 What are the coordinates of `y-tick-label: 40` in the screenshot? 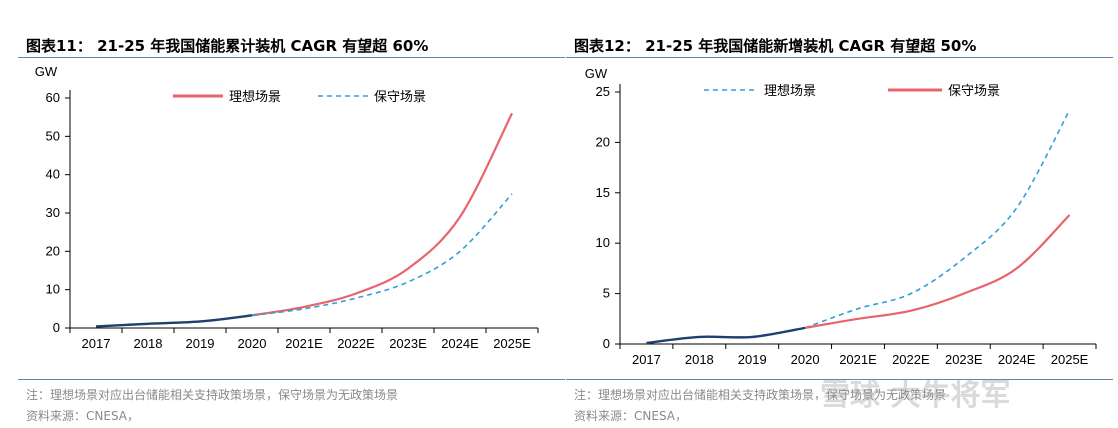 It's located at (53, 174).